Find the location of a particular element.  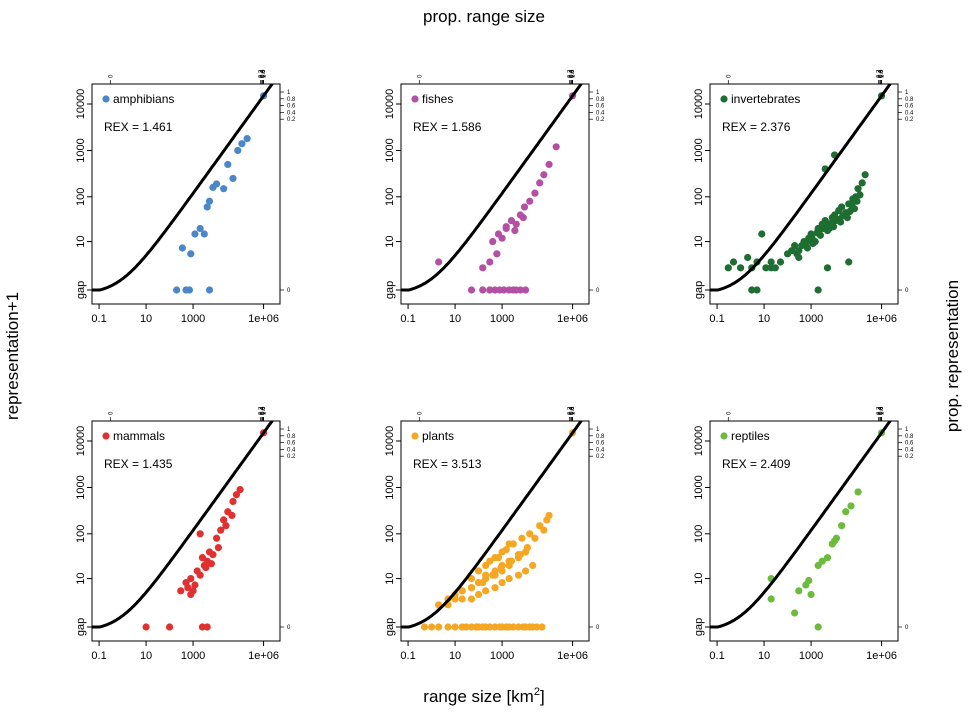

points-mammals is located at coordinates (205, 530).